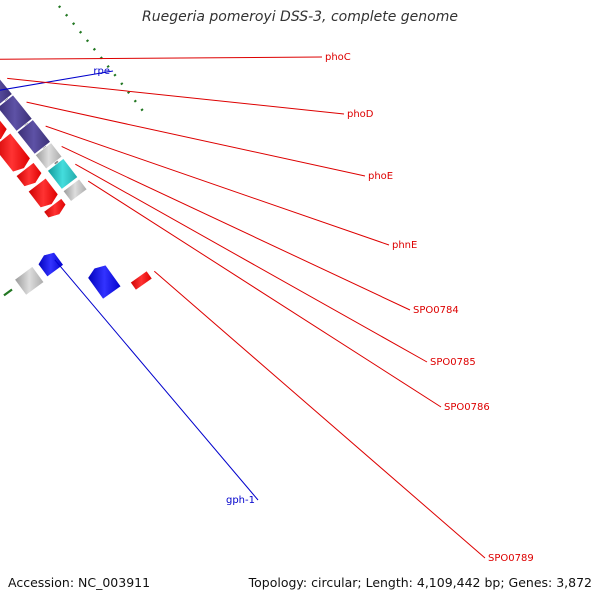 This screenshot has width=600, height=600. I want to click on gene-blue-lower, so click(104, 282).